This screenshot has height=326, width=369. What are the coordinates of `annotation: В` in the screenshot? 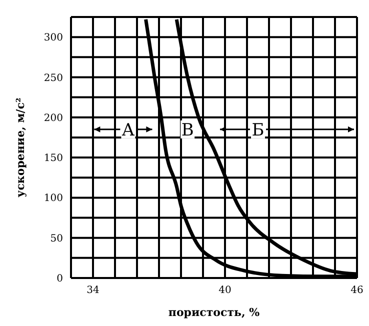 It's located at (187, 130).